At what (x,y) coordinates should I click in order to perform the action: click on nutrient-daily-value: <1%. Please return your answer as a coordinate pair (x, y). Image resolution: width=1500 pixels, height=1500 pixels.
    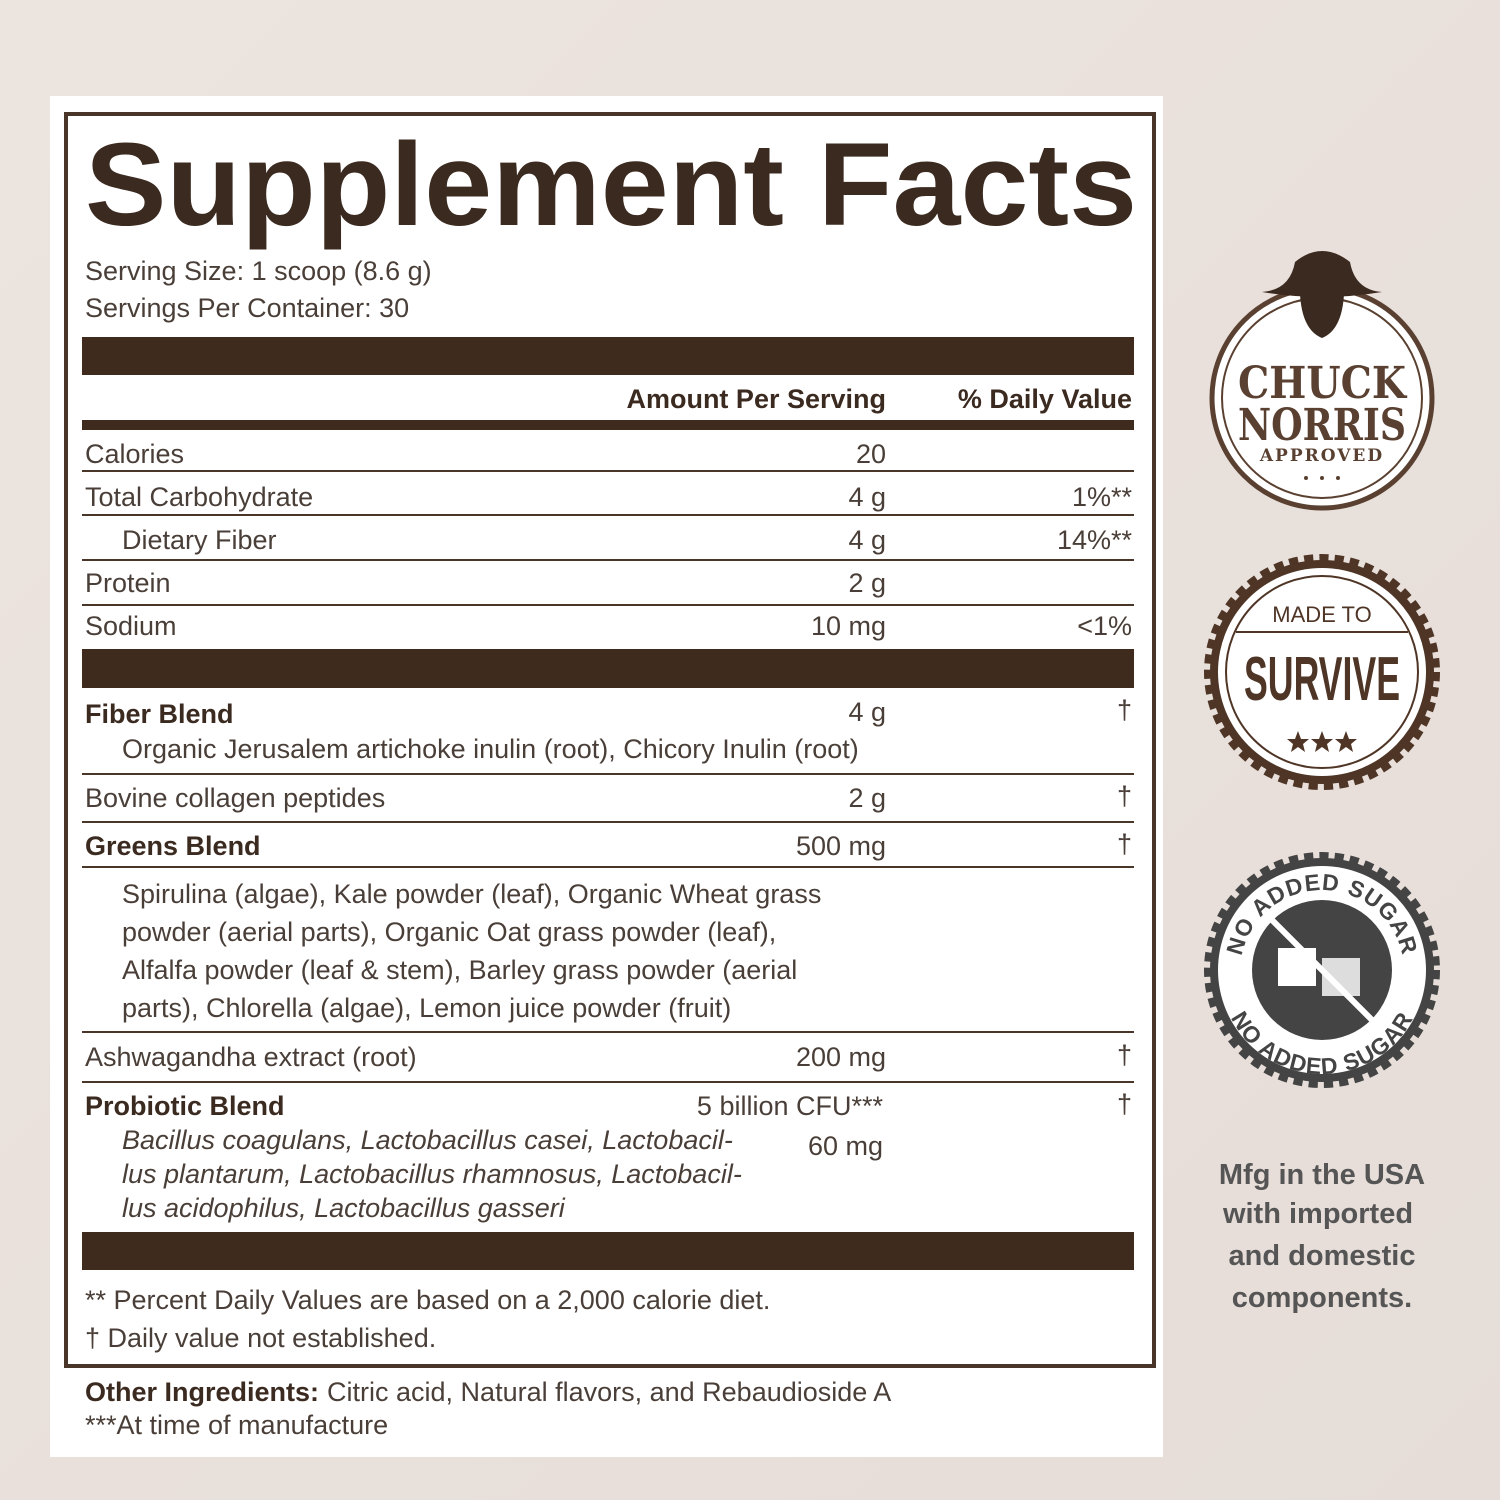
    Looking at the image, I should click on (1104, 626).